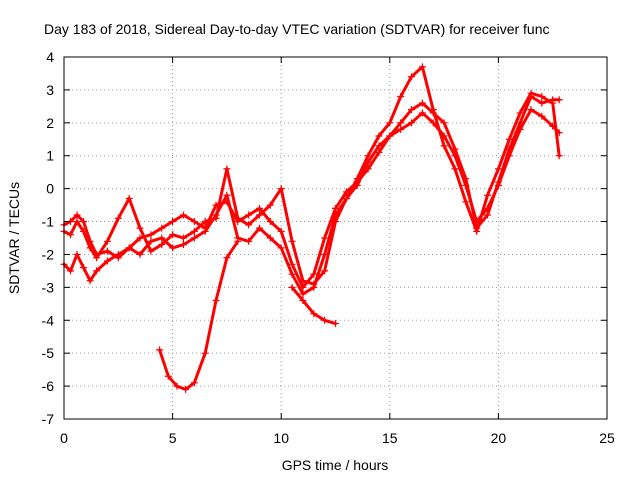 The height and width of the screenshot is (480, 640). Describe the element at coordinates (50, 57) in the screenshot. I see `y-tick-label: 4` at that location.